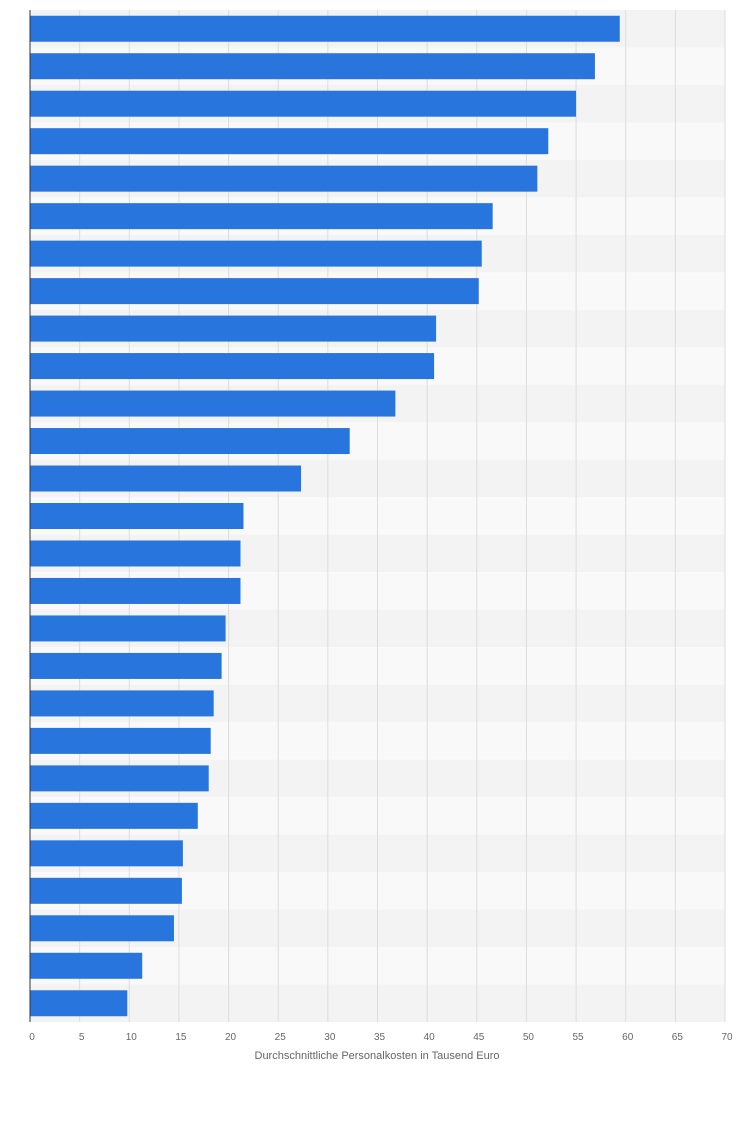 This screenshot has height=1140, width=754. I want to click on x-tick-label: 30, so click(330, 1037).